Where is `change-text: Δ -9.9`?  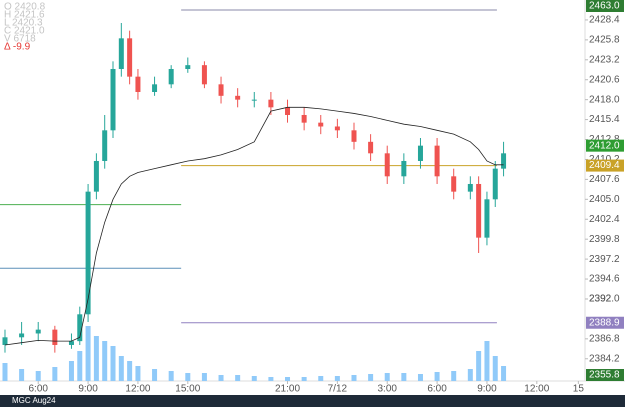 change-text: Δ -9.9 is located at coordinates (17, 47).